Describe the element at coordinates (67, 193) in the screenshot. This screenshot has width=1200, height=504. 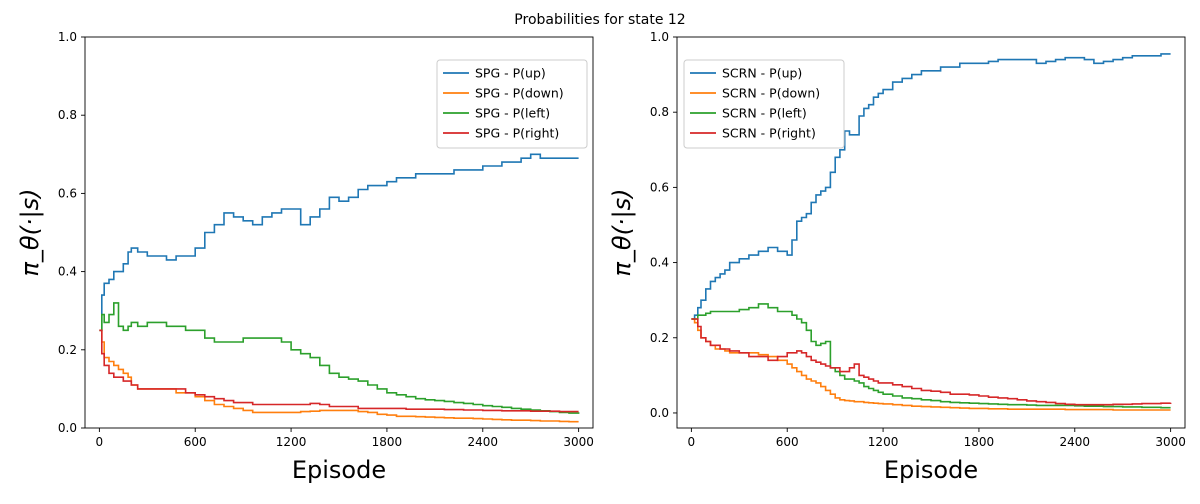
I see `spg-y-tick-label: 0.6` at that location.